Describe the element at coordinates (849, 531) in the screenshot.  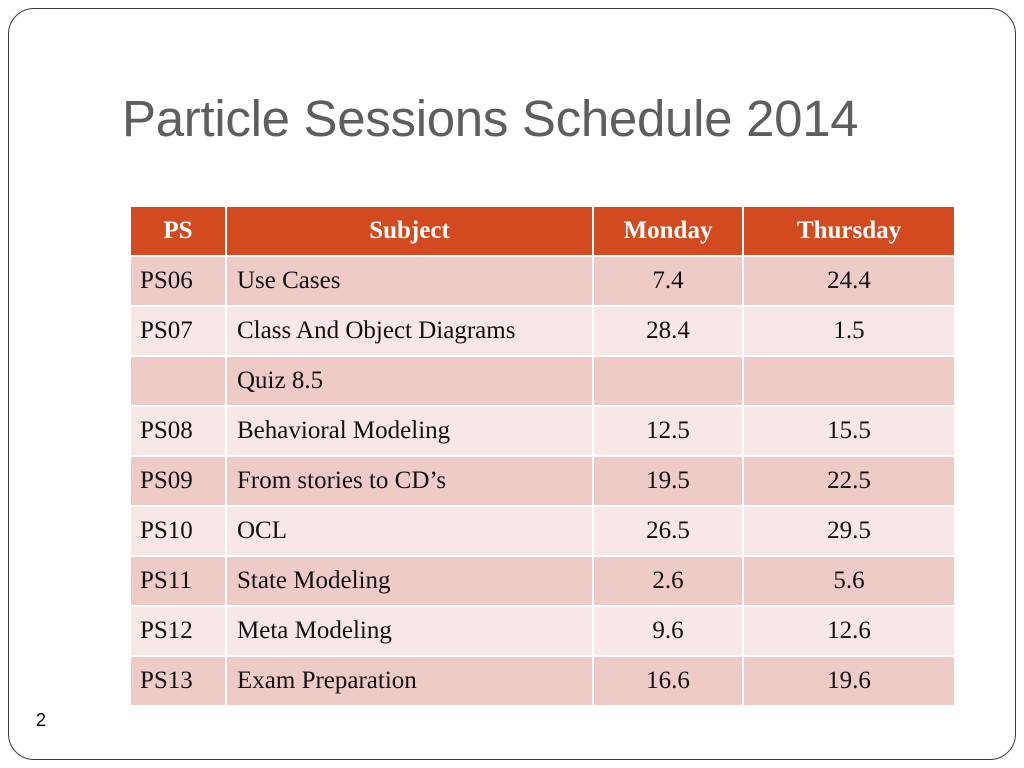
I see `cell-thursday: 29.5` at that location.